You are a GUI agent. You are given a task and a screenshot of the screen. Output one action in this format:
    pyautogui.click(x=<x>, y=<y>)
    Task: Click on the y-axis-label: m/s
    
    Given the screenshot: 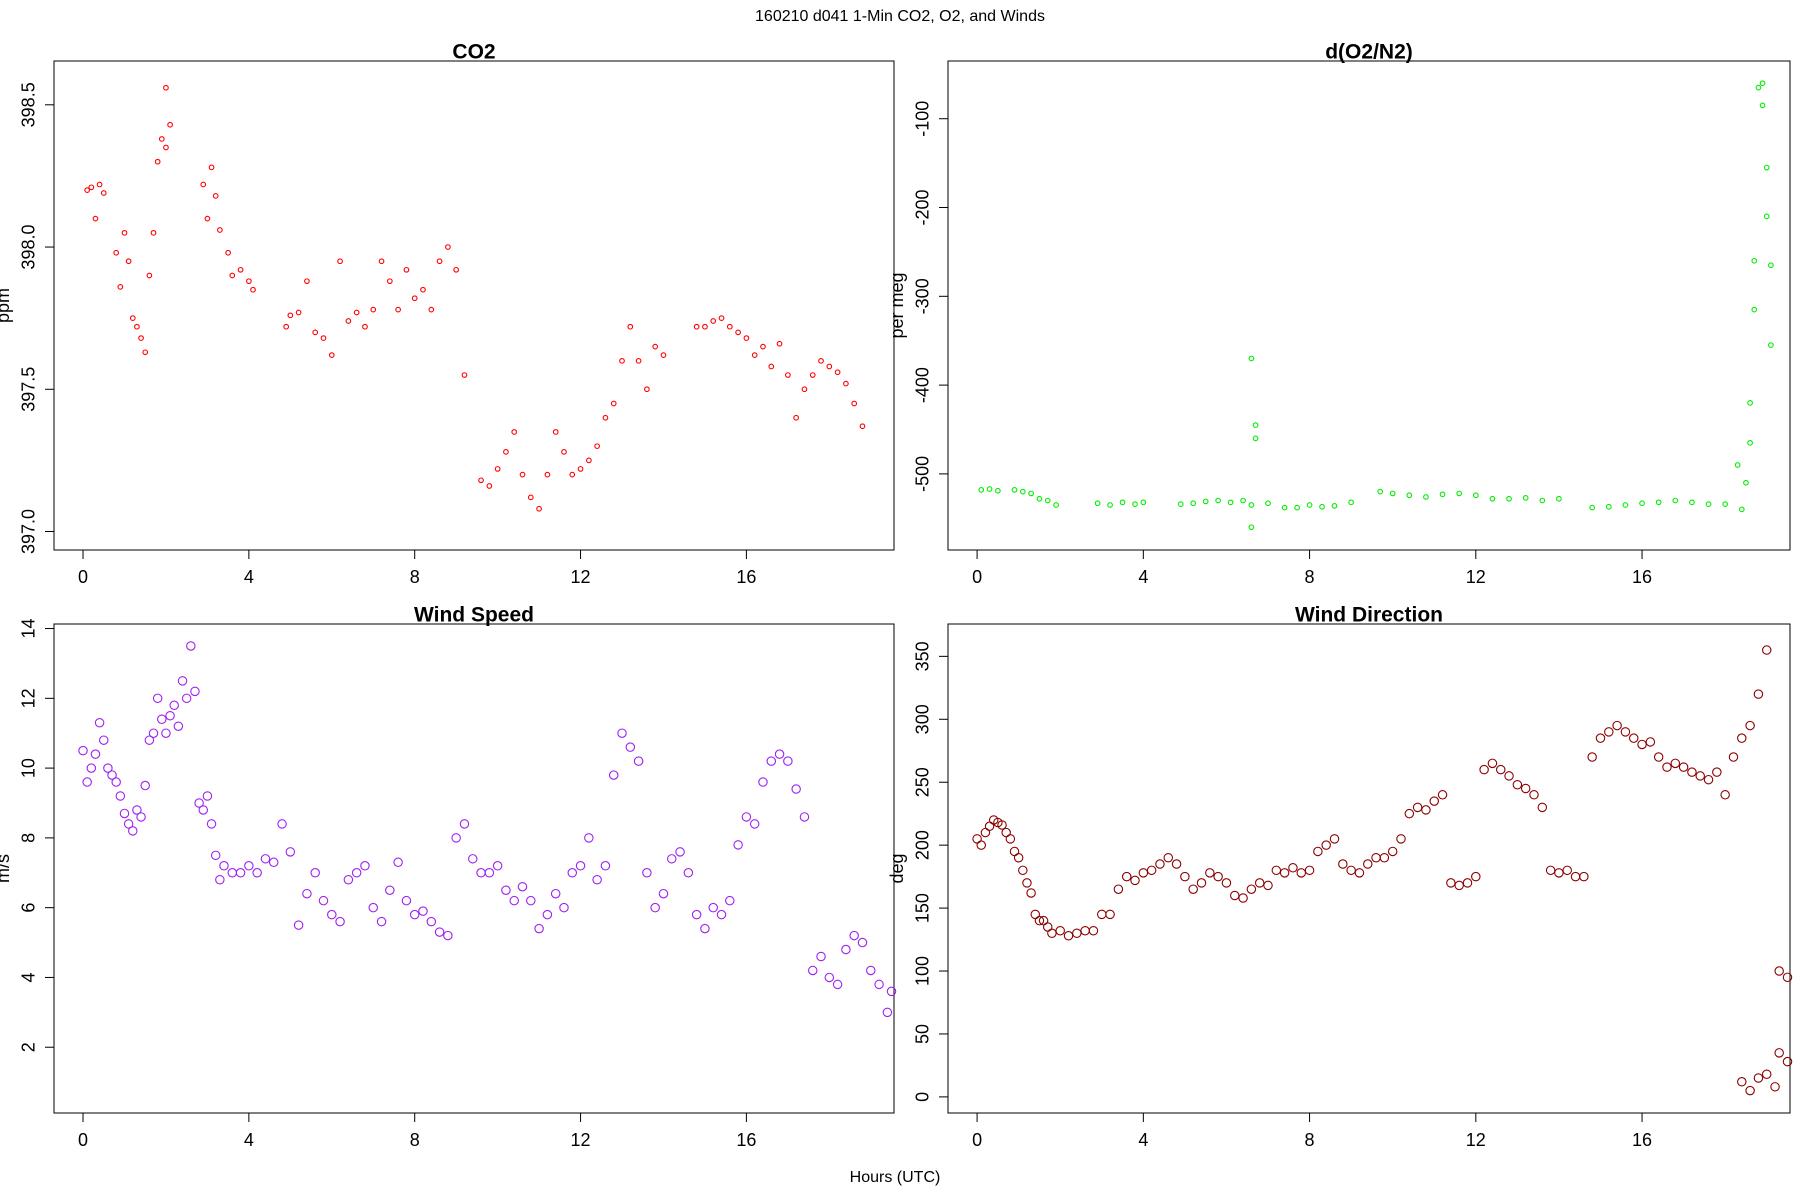 What is the action you would take?
    pyautogui.click(x=6, y=868)
    